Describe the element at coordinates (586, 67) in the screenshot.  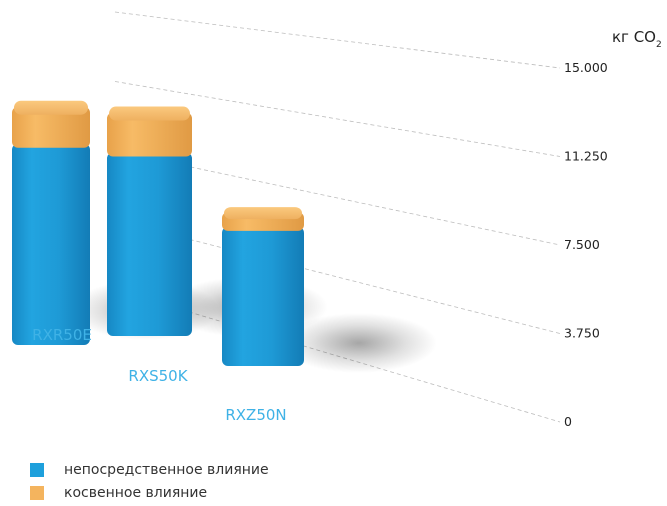
I see `y-tick-label: 15.000` at that location.